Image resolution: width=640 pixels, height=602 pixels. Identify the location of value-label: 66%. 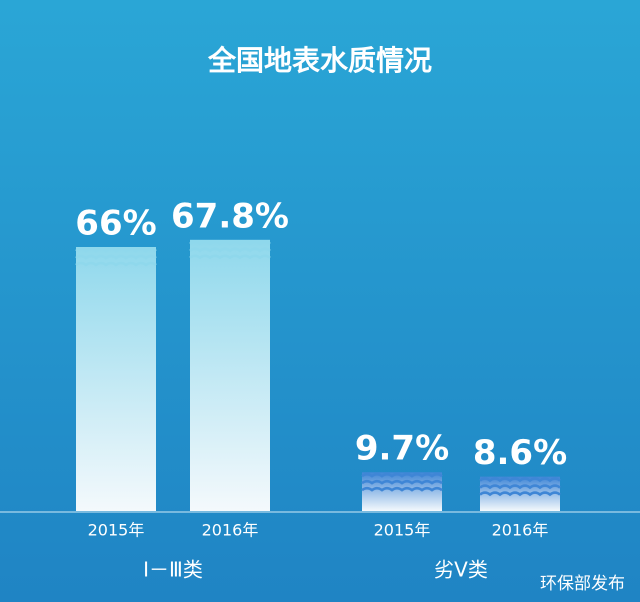
(115, 224).